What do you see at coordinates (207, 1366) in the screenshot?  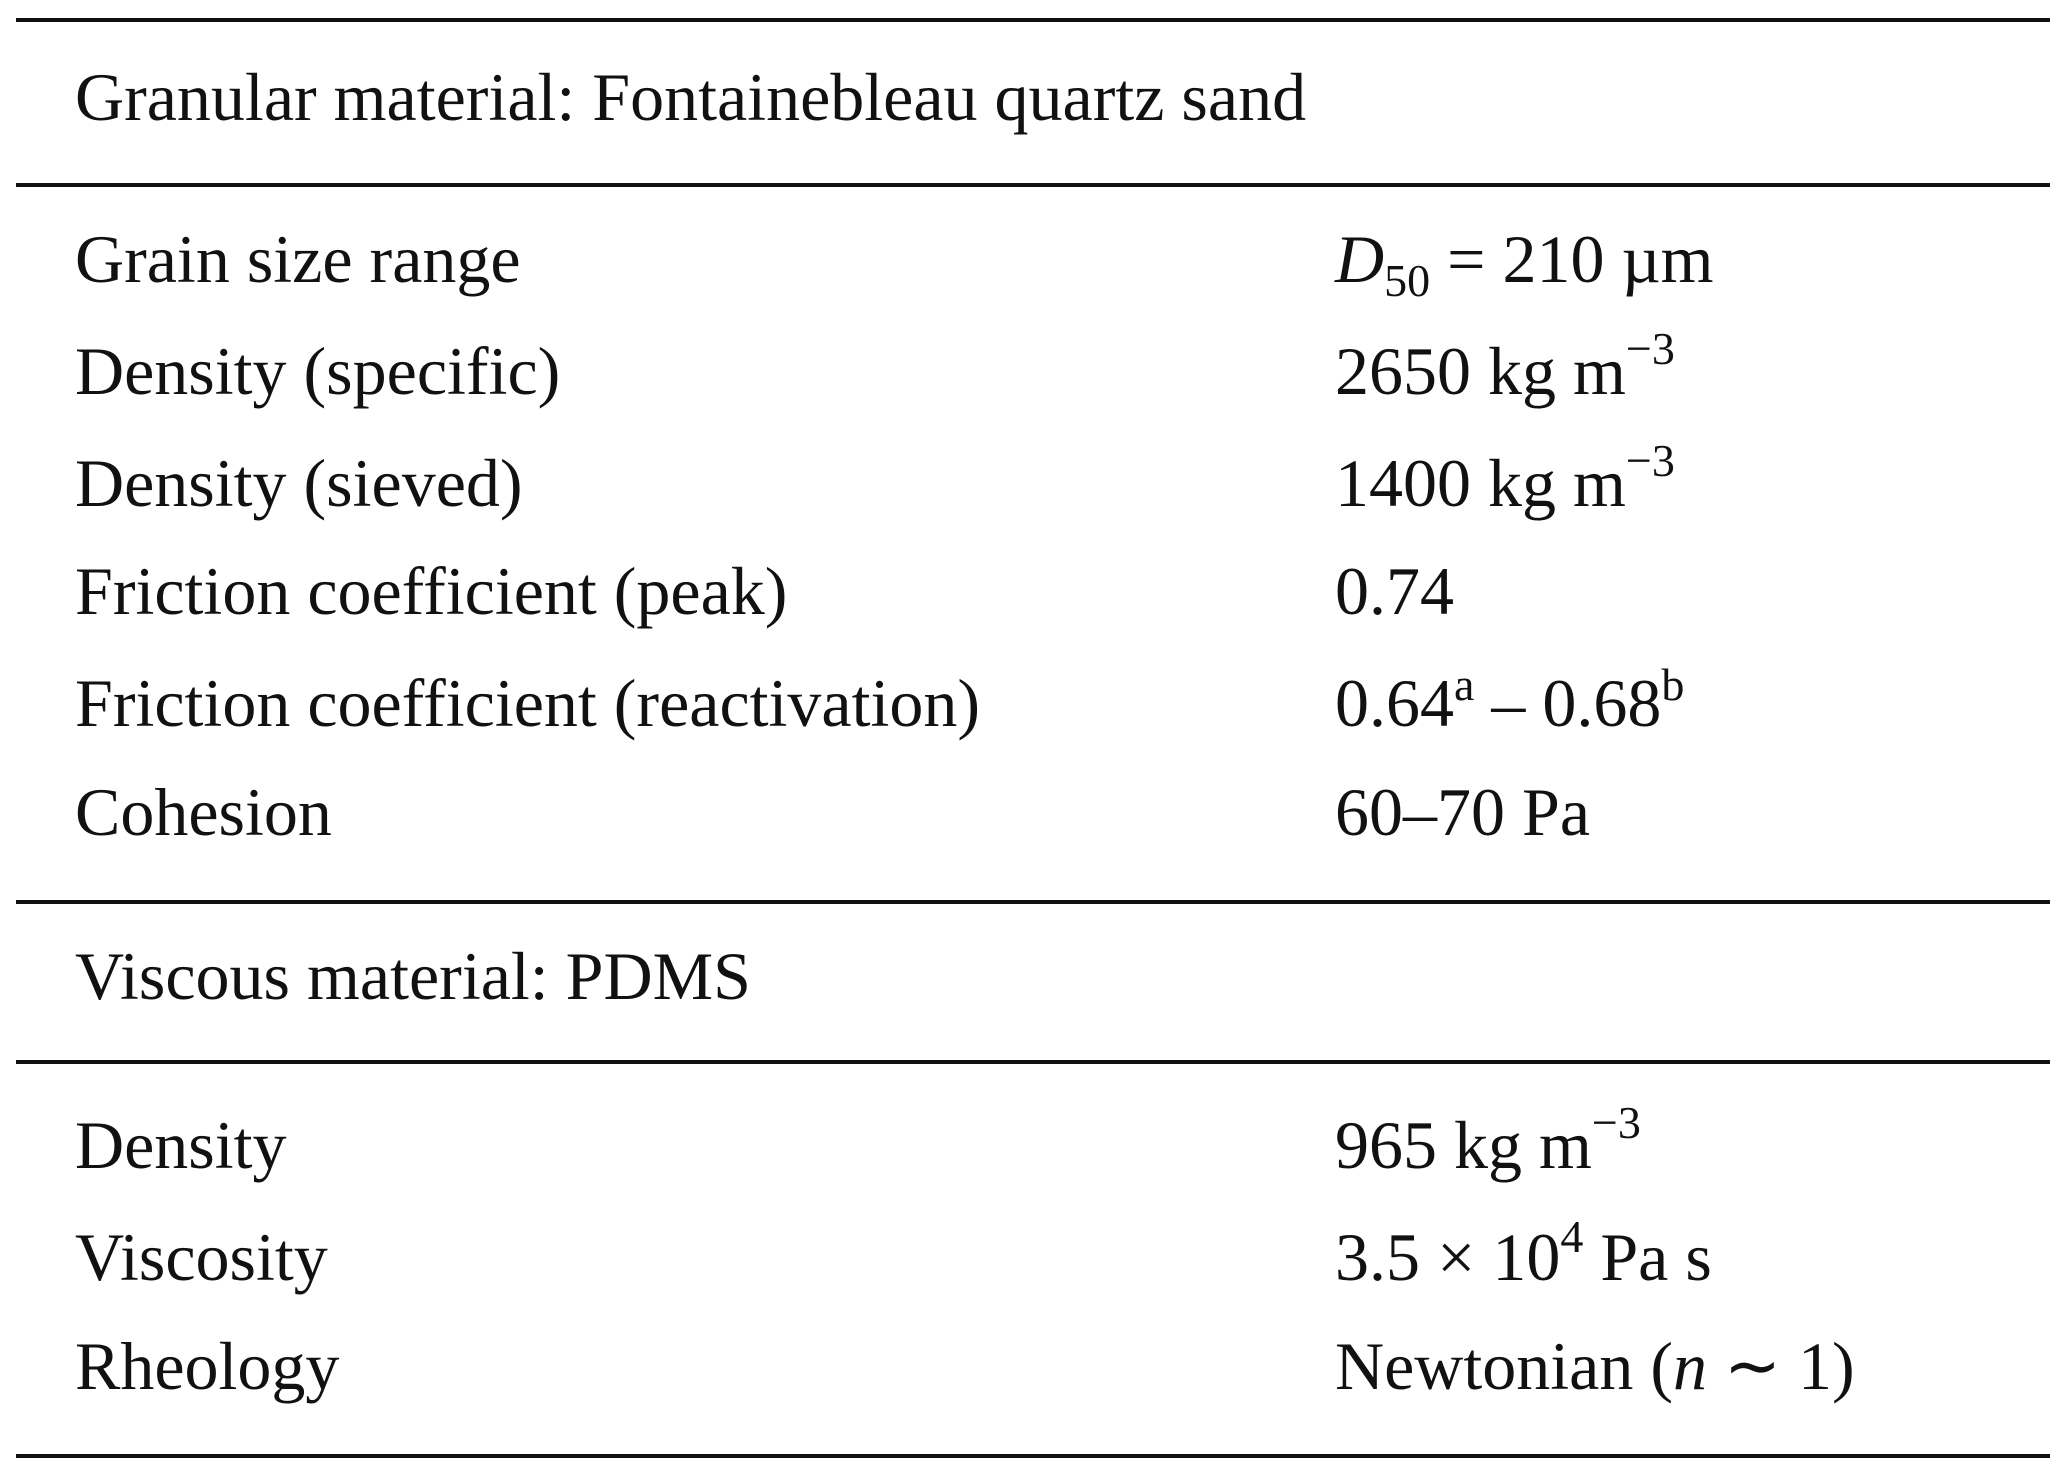 I see `row-label: Rheology` at bounding box center [207, 1366].